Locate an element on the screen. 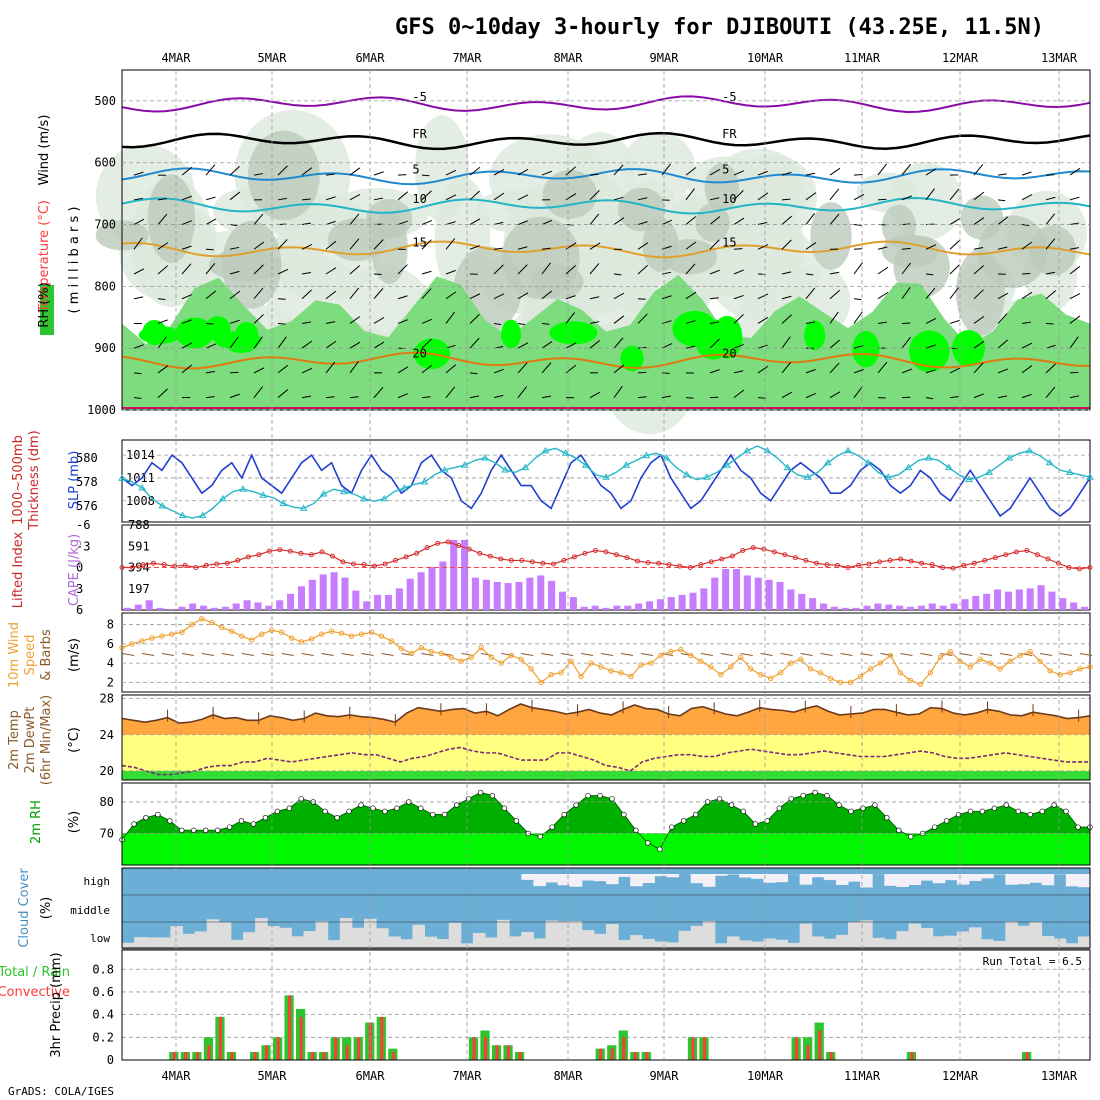  date-tick-label-bottom: 7MAR is located at coordinates (468, 1076).